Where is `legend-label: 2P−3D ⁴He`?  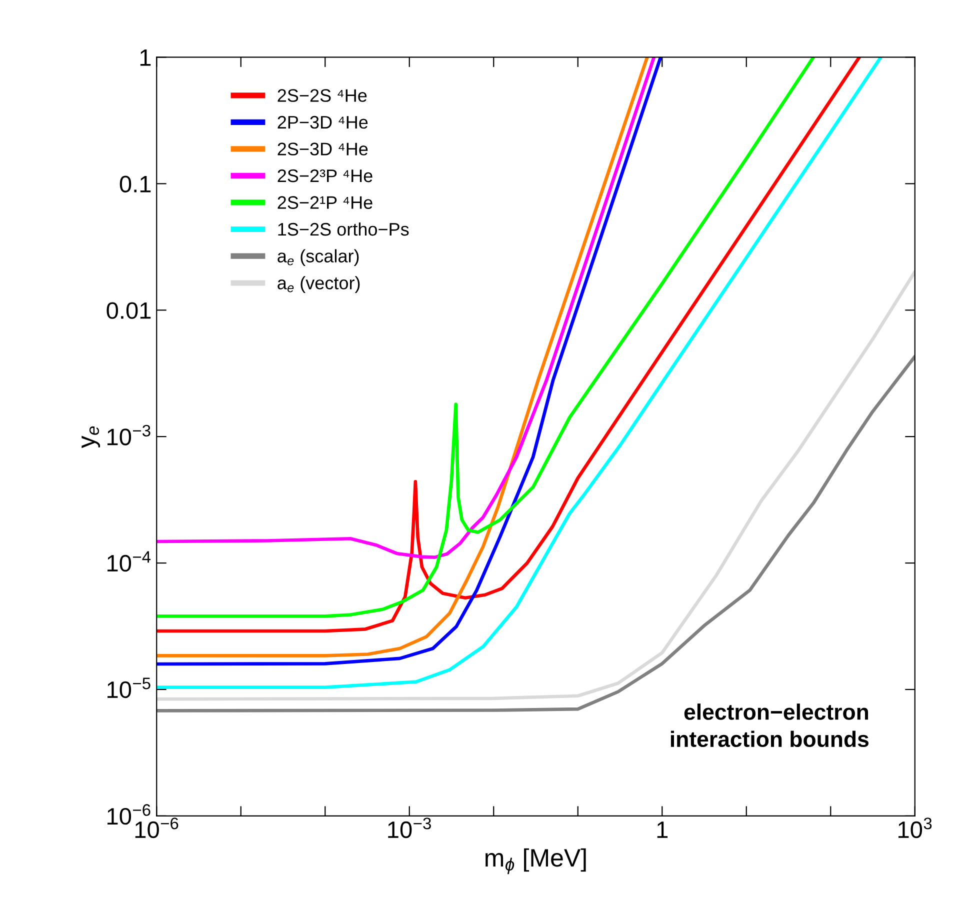
legend-label: 2P−3D ⁴He is located at coordinates (323, 122).